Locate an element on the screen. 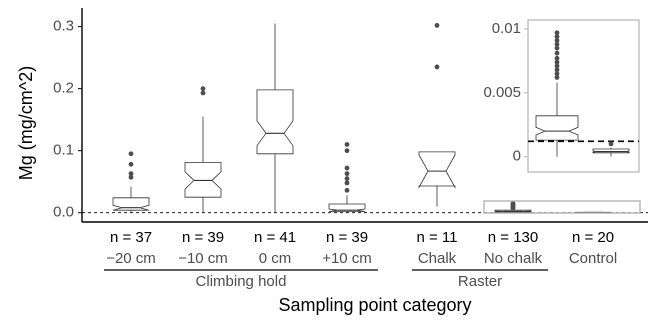  x-axis-title: Sampling point category is located at coordinates (374, 305).